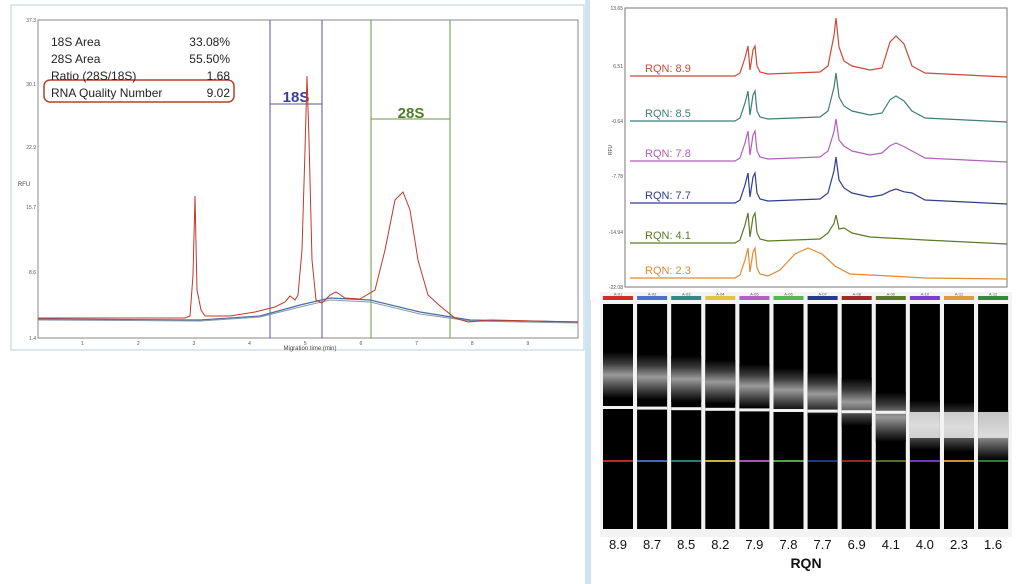 The image size is (1024, 584). What do you see at coordinates (652, 294) in the screenshot?
I see `lane-label: A-02` at bounding box center [652, 294].